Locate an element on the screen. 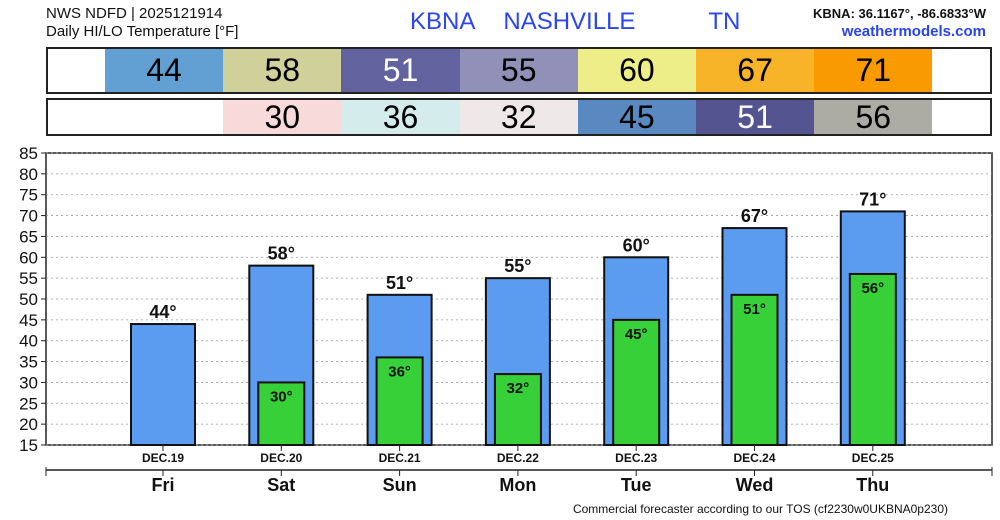 The width and height of the screenshot is (1000, 520). y-tick-label: 35 is located at coordinates (28, 362).